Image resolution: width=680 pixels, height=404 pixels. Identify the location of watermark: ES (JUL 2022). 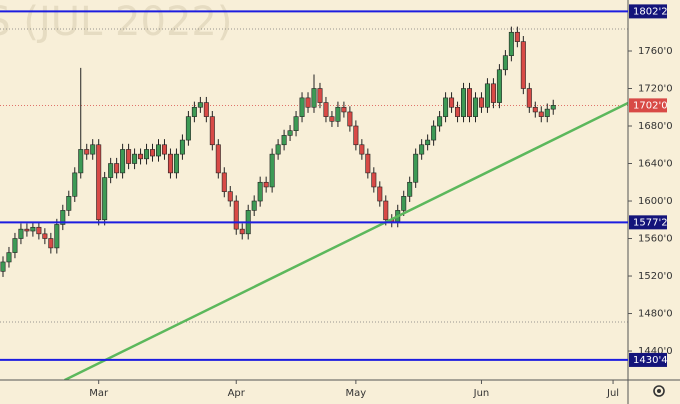
(116, 22).